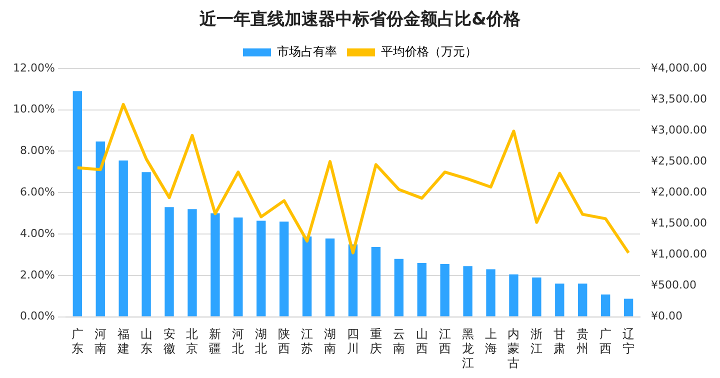  I want to click on x-tick-label: 重庆, so click(376, 341).